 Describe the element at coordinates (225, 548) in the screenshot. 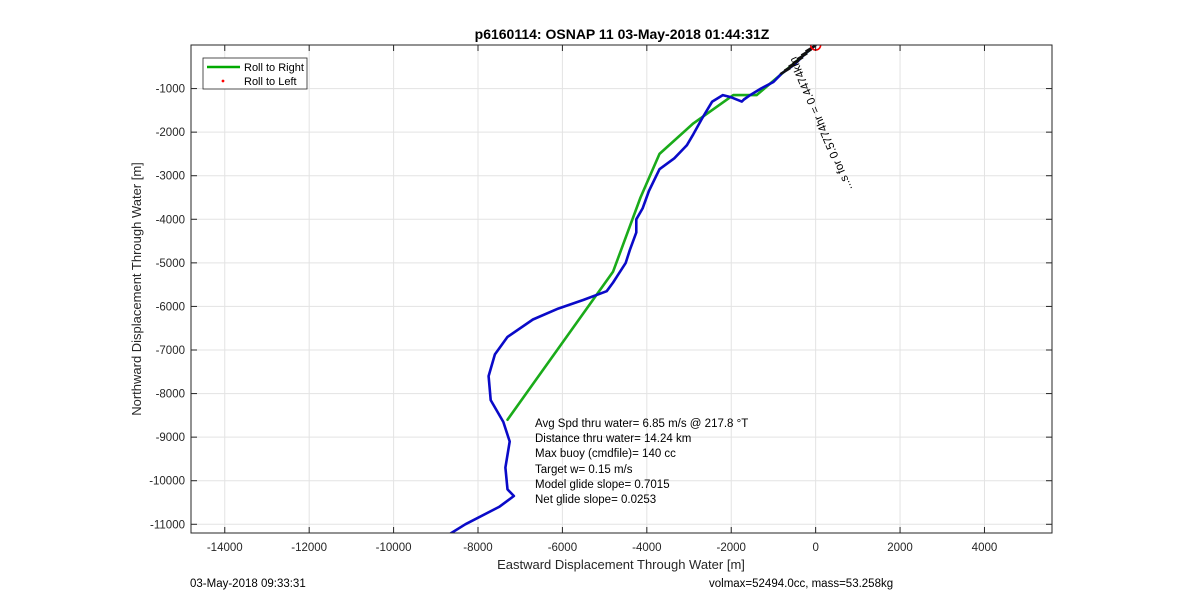

I see `x-tick-label: -14000` at that location.